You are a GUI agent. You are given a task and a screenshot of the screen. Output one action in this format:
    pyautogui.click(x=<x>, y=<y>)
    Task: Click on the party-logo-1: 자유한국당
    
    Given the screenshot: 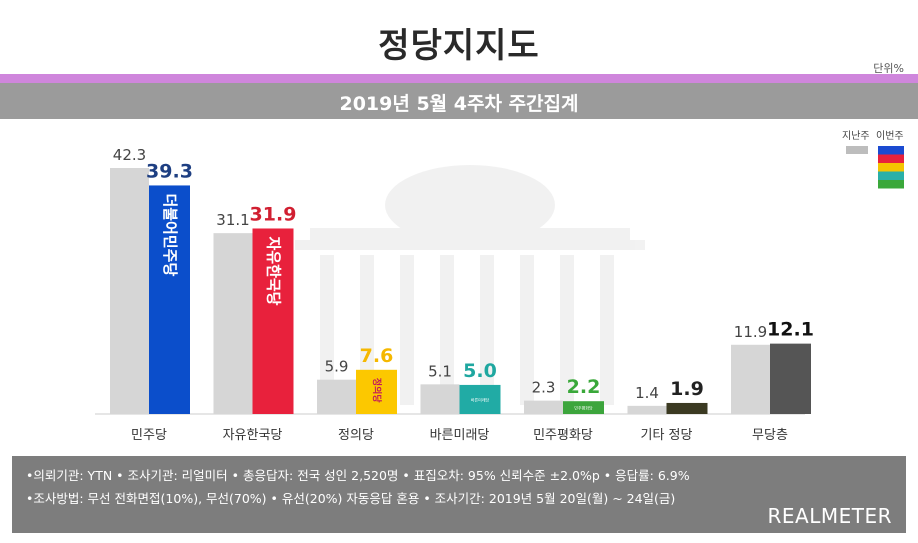 What is the action you would take?
    pyautogui.click(x=274, y=270)
    